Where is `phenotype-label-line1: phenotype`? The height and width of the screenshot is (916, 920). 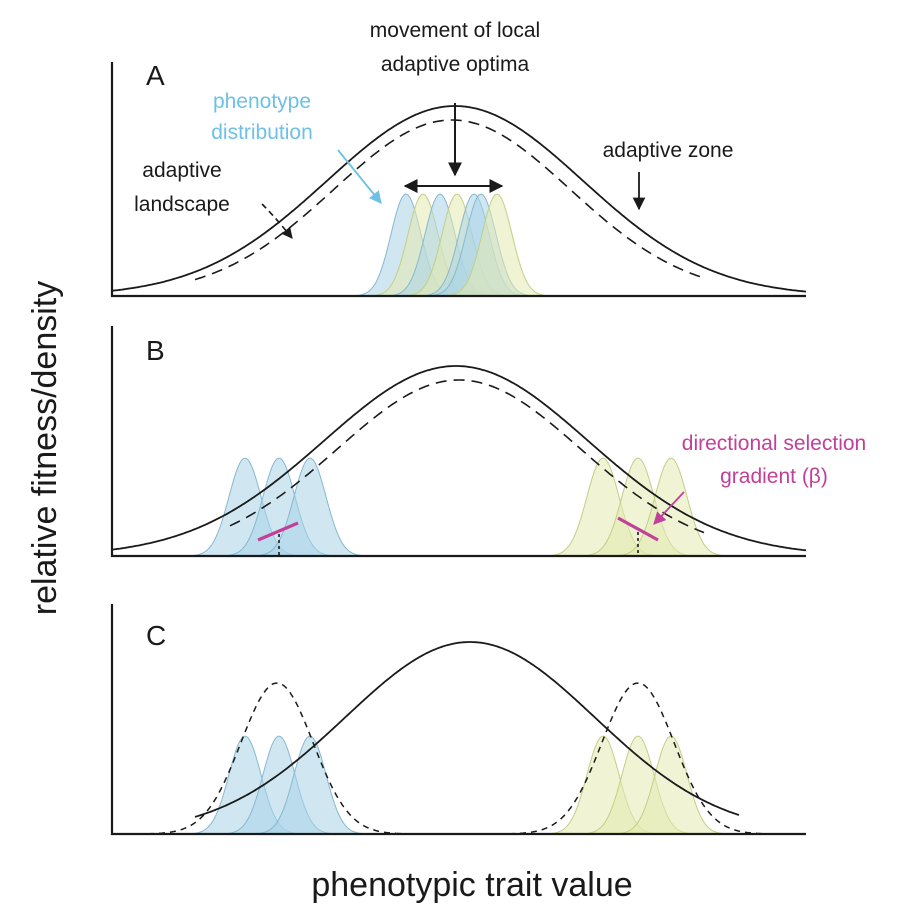 phenotype-label-line1: phenotype is located at coordinates (262, 101).